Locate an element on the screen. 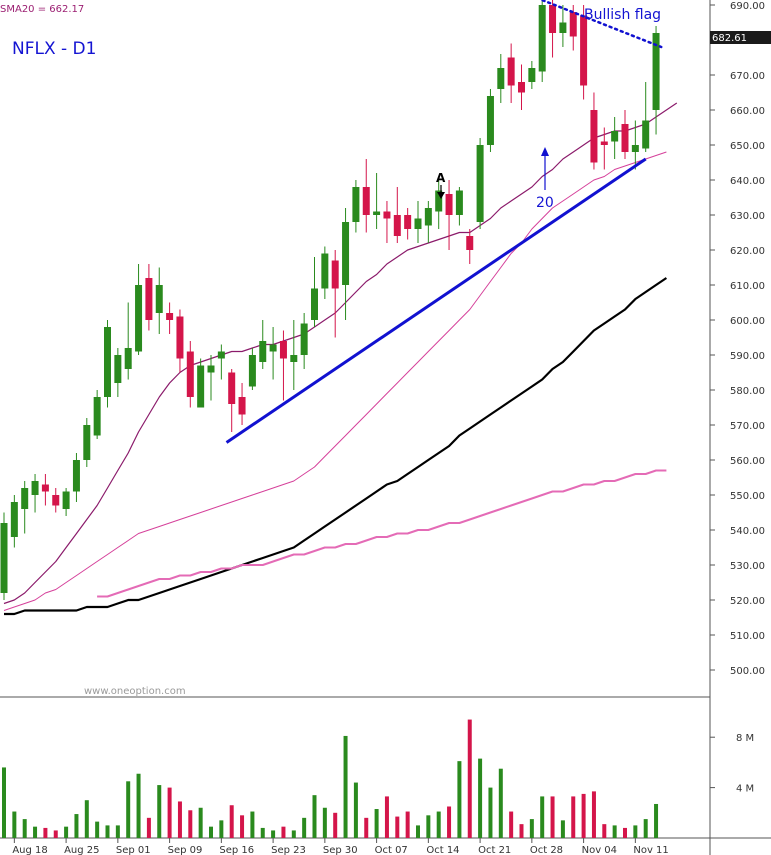 Image resolution: width=771 pixels, height=855 pixels. x-tick-label: Oct 07 is located at coordinates (391, 850).